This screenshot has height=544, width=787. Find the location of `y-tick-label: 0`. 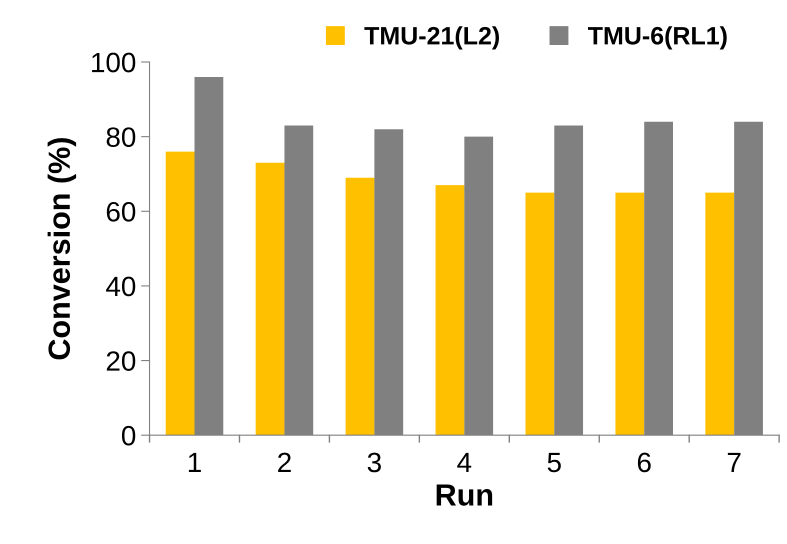

y-tick-label: 0 is located at coordinates (129, 436).